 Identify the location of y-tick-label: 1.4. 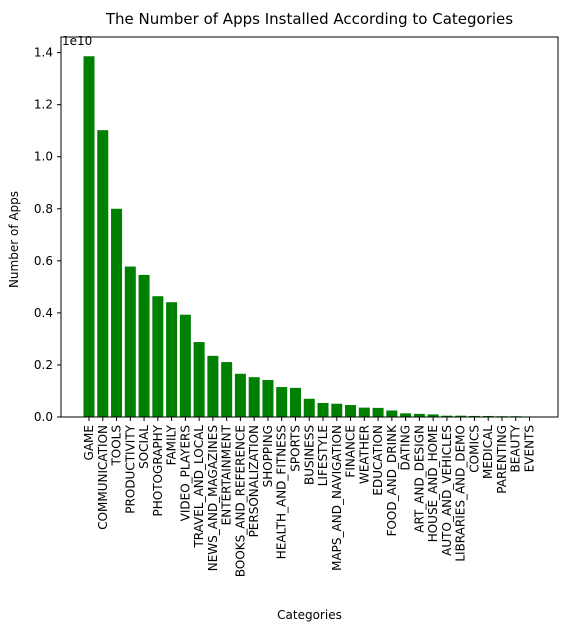
(43, 53).